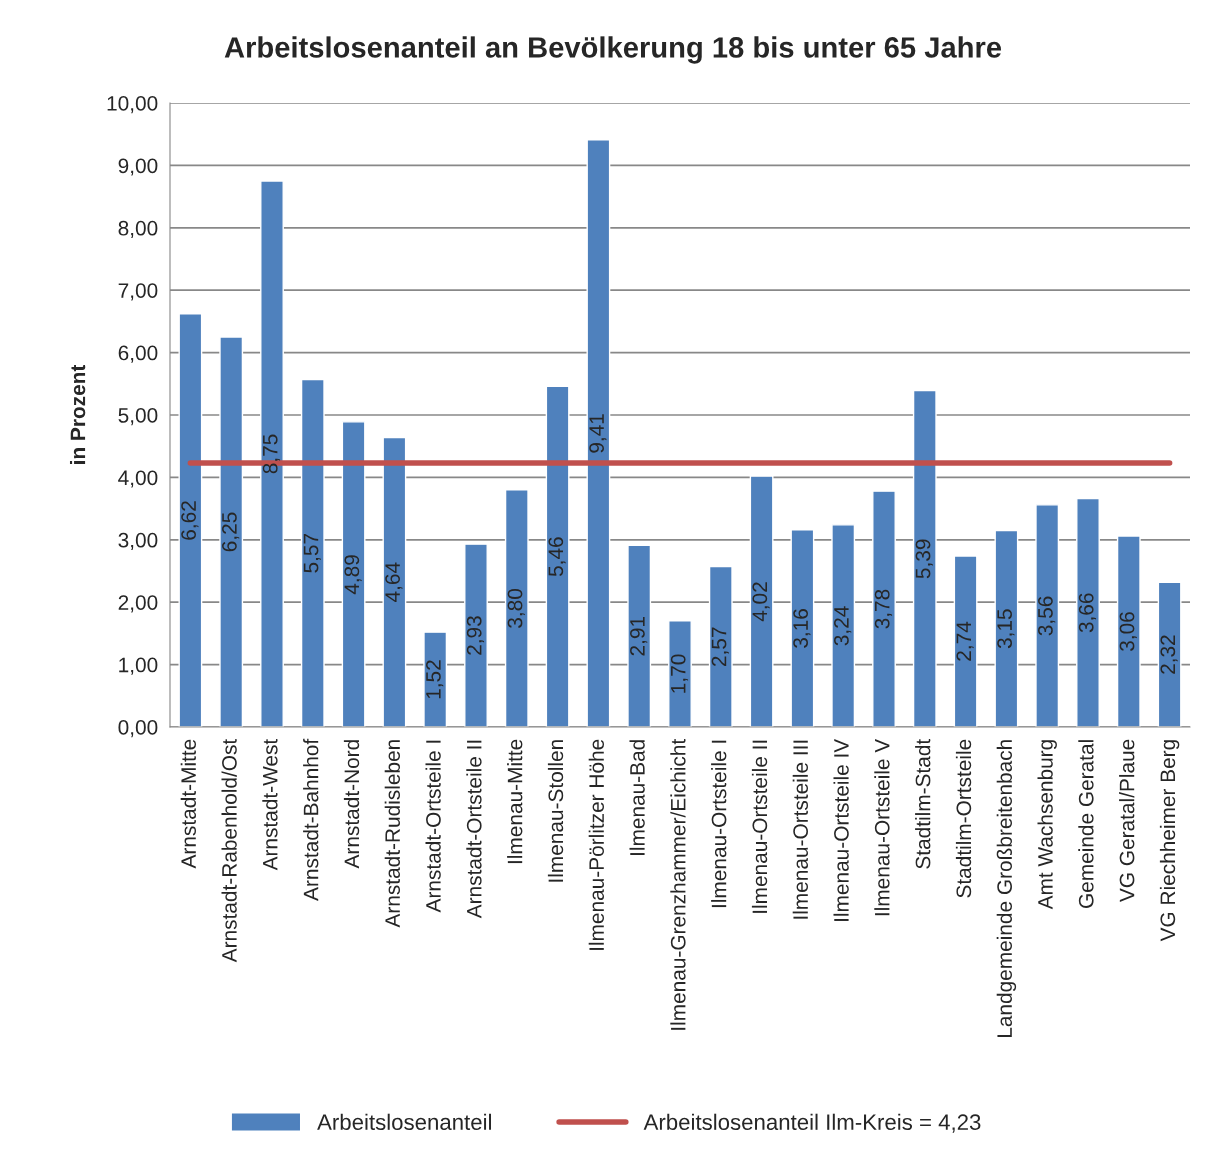  What do you see at coordinates (637, 797) in the screenshot?
I see `x-tick-label: Ilmenau-Bad` at bounding box center [637, 797].